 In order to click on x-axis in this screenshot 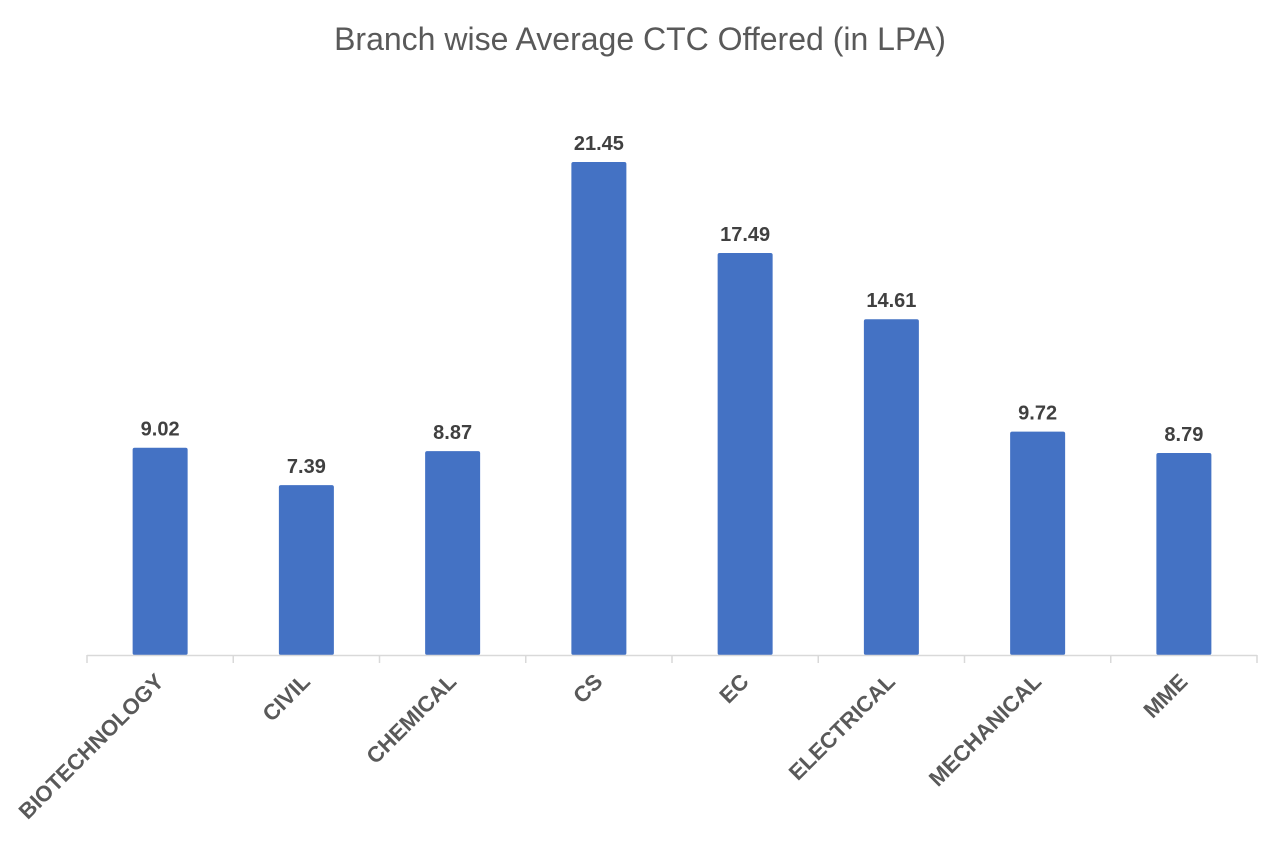, I will do `click(672, 658)`.